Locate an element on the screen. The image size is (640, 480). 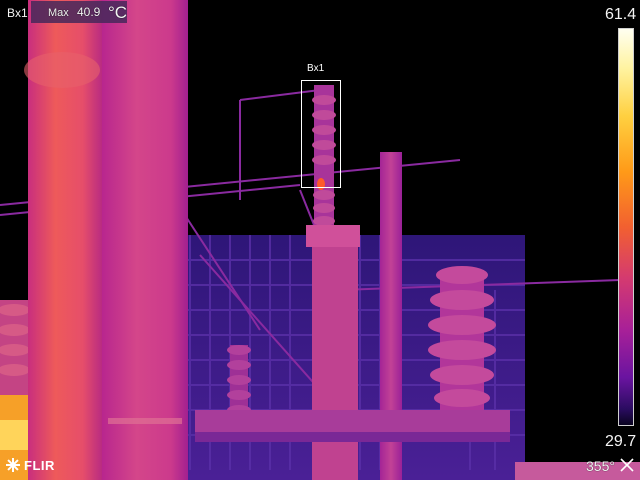
measurement-unit: °C is located at coordinates (118, 12).